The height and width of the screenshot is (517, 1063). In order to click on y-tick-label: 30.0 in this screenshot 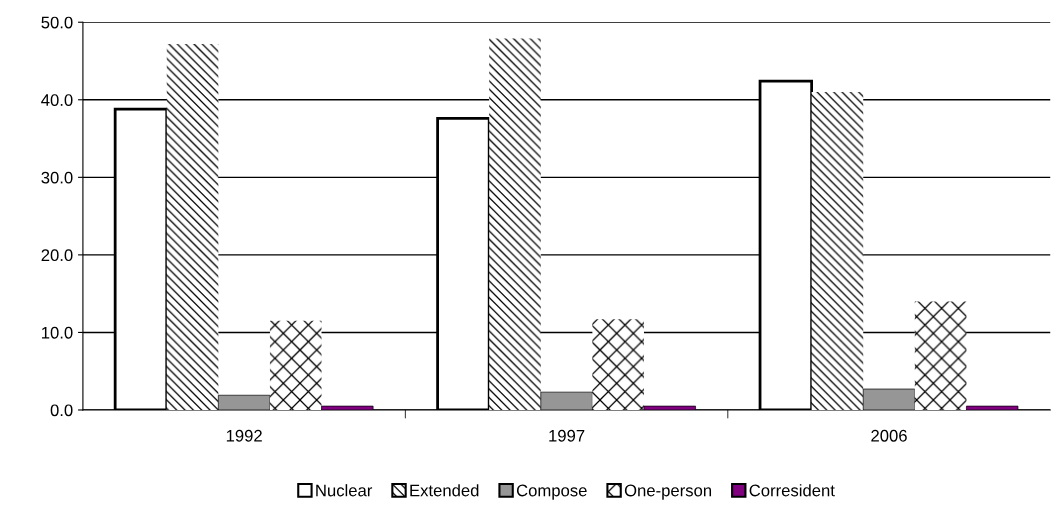, I will do `click(57, 177)`.